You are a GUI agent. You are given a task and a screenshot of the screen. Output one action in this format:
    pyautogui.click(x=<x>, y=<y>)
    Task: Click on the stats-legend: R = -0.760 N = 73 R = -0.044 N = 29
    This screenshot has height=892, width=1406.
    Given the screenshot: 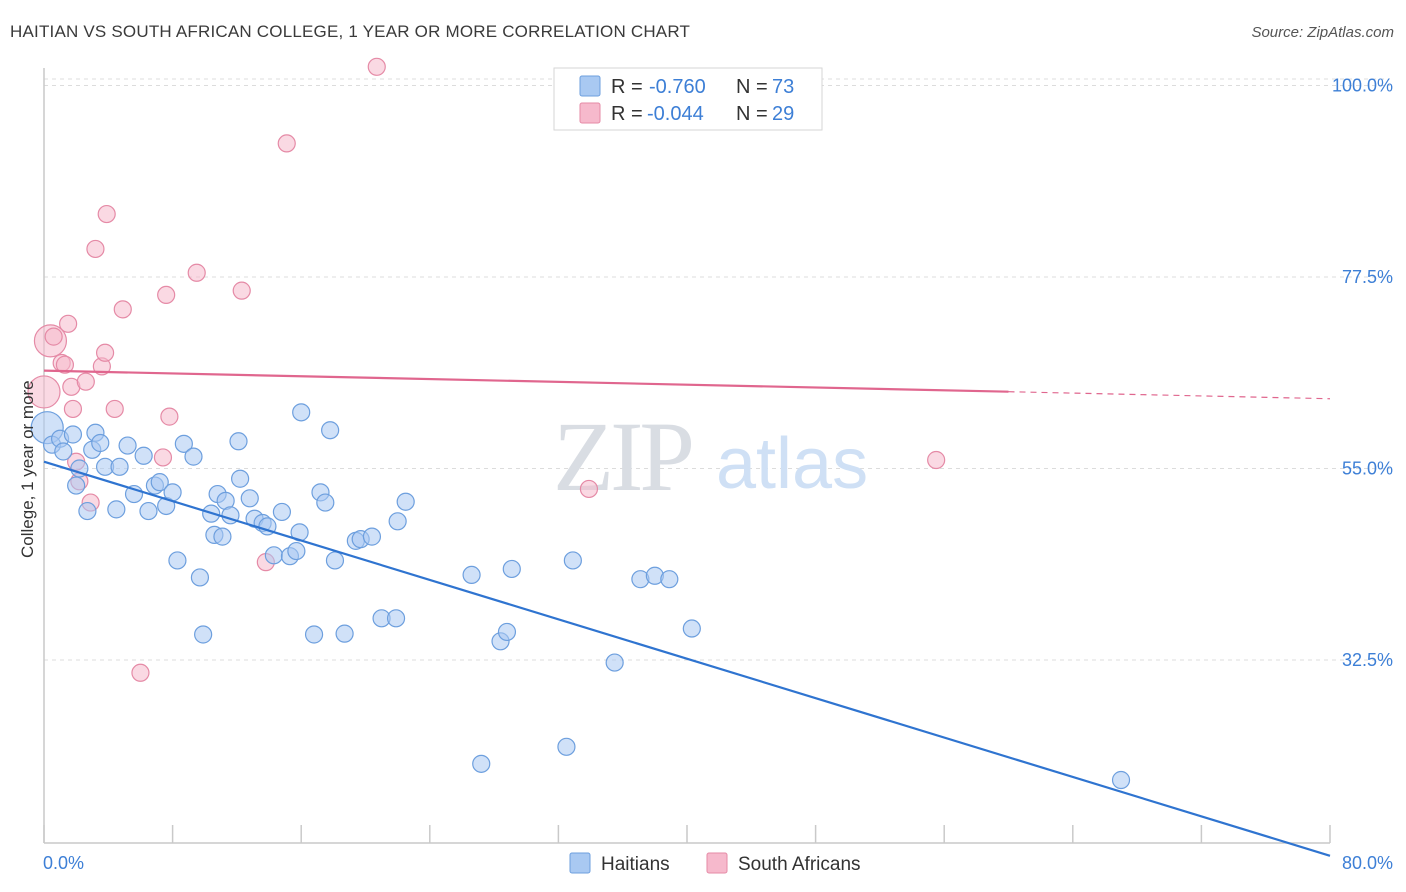 What is the action you would take?
    pyautogui.click(x=688, y=99)
    